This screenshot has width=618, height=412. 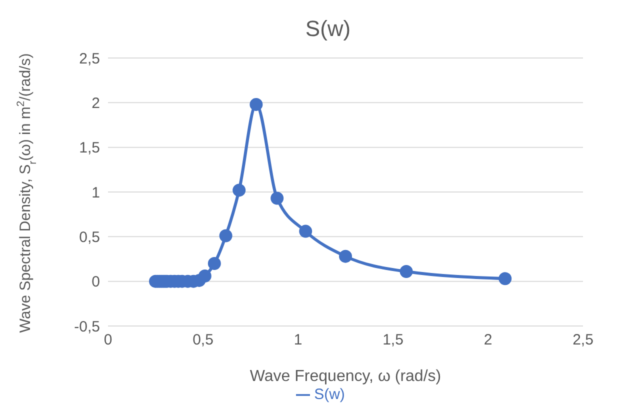 I want to click on y-tick-label: 2, so click(x=96, y=103).